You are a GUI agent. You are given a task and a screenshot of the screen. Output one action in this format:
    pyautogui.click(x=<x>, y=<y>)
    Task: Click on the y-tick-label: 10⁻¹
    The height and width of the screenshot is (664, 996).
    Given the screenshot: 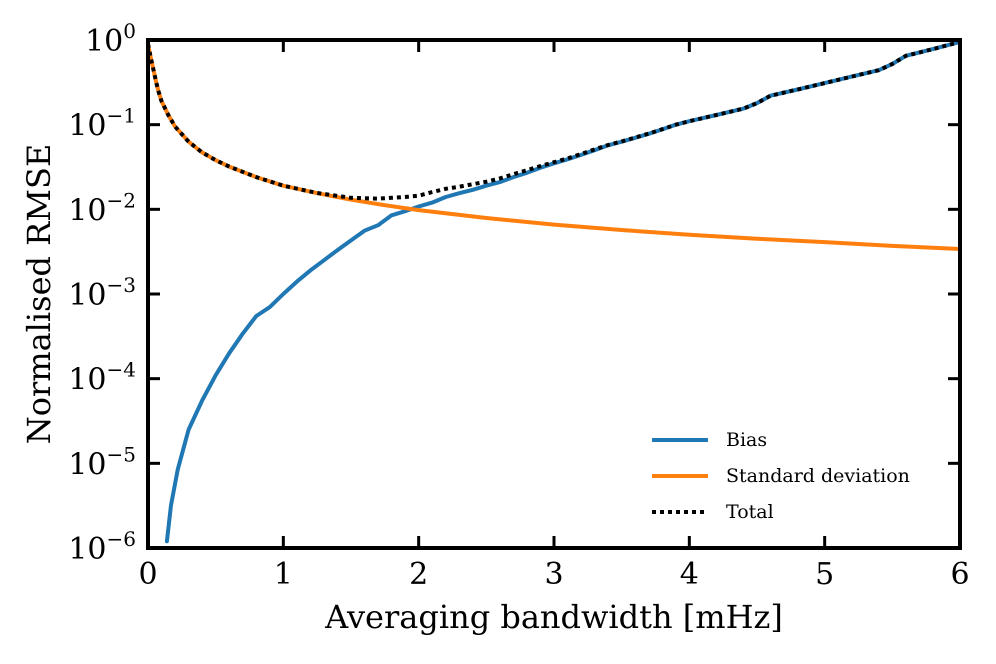 What is the action you would take?
    pyautogui.click(x=102, y=124)
    